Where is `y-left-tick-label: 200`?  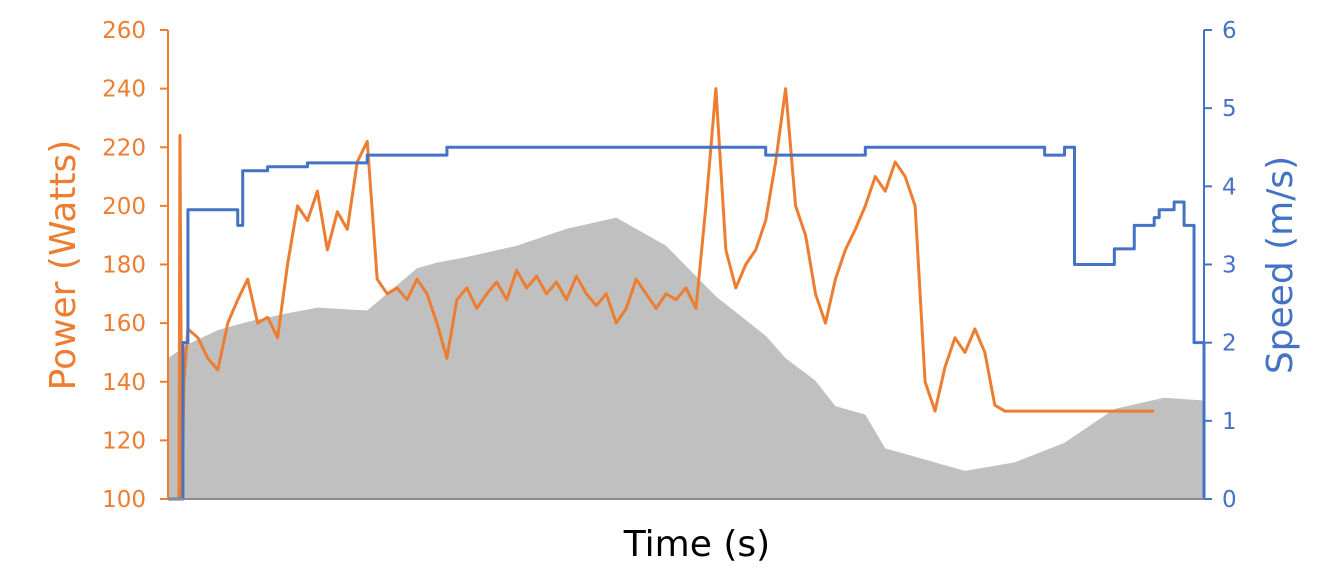
y-left-tick-label: 200 is located at coordinates (124, 207).